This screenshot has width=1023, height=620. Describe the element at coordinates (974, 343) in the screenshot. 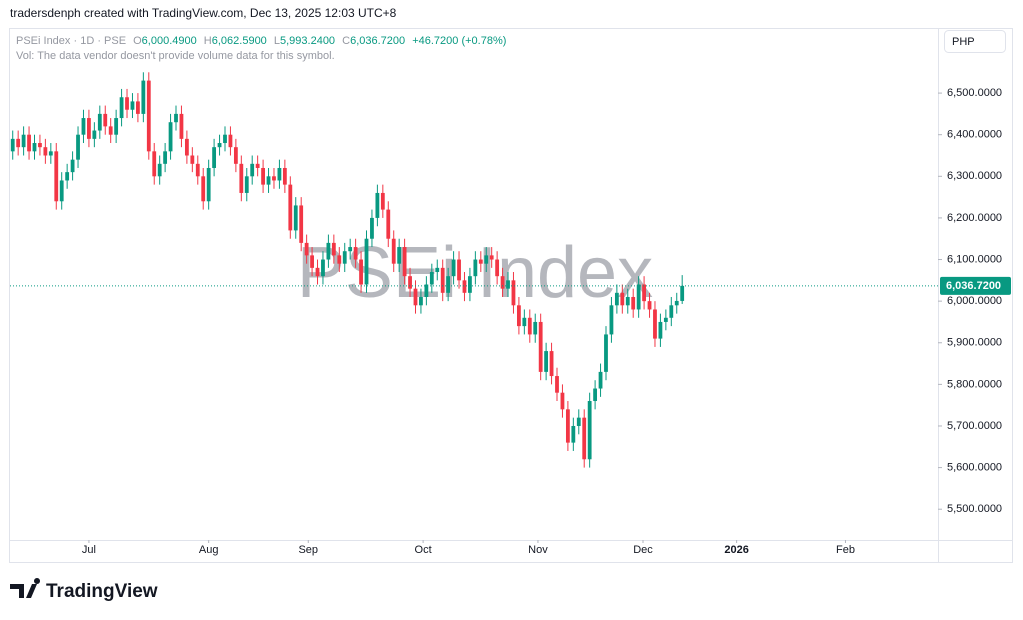

I see `y-tick-label: 5,900.0000` at that location.